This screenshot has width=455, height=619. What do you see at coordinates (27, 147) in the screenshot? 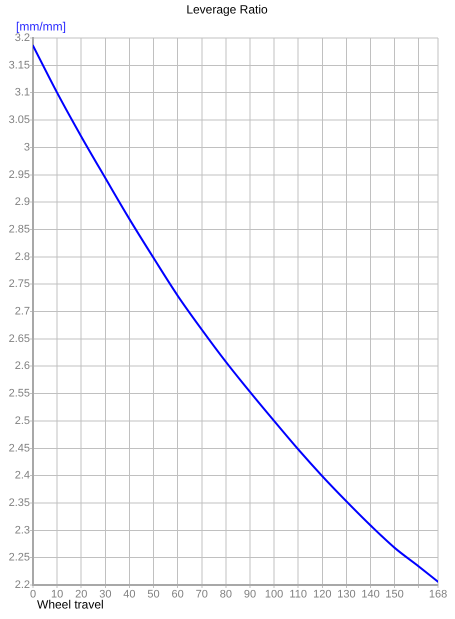
I see `y-tick-label: 3` at bounding box center [27, 147].